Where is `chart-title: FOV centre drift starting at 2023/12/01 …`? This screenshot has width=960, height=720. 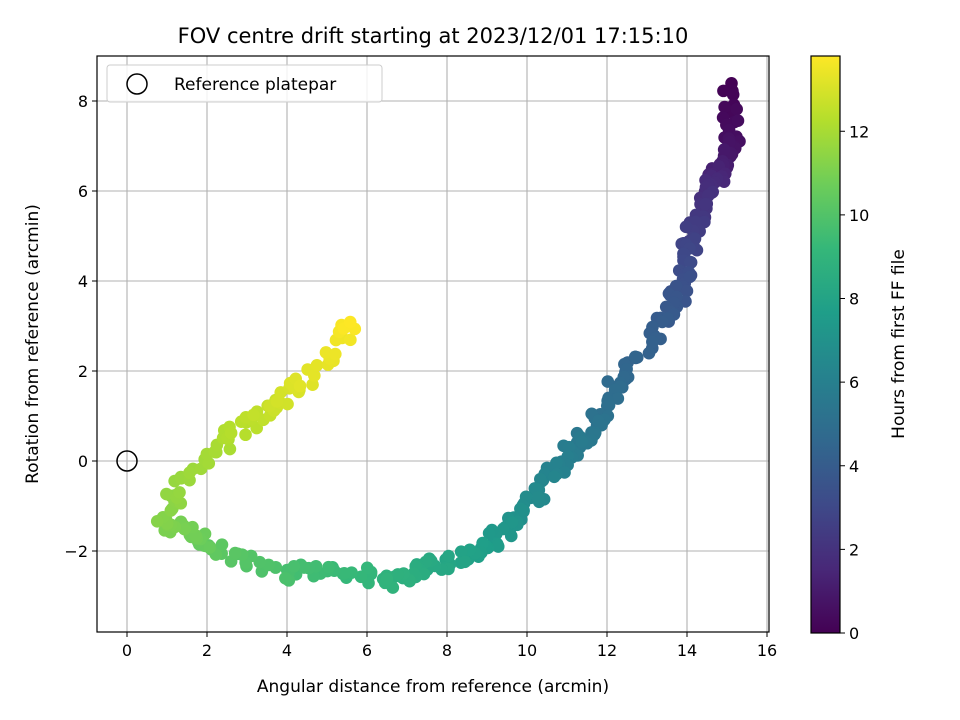 chart-title: FOV centre drift starting at 2023/12/01 … is located at coordinates (433, 36).